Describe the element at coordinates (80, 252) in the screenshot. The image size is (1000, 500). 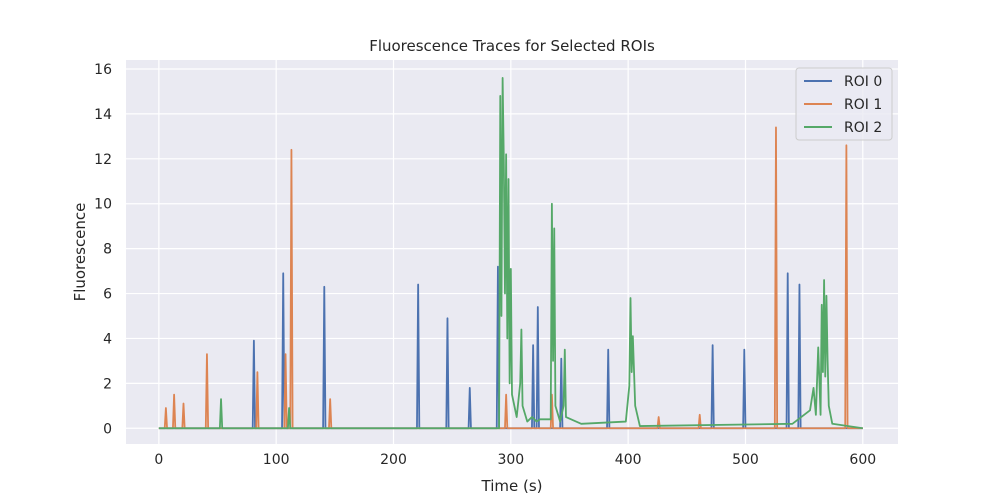
I see `y-axis-label: Fluorescence` at that location.